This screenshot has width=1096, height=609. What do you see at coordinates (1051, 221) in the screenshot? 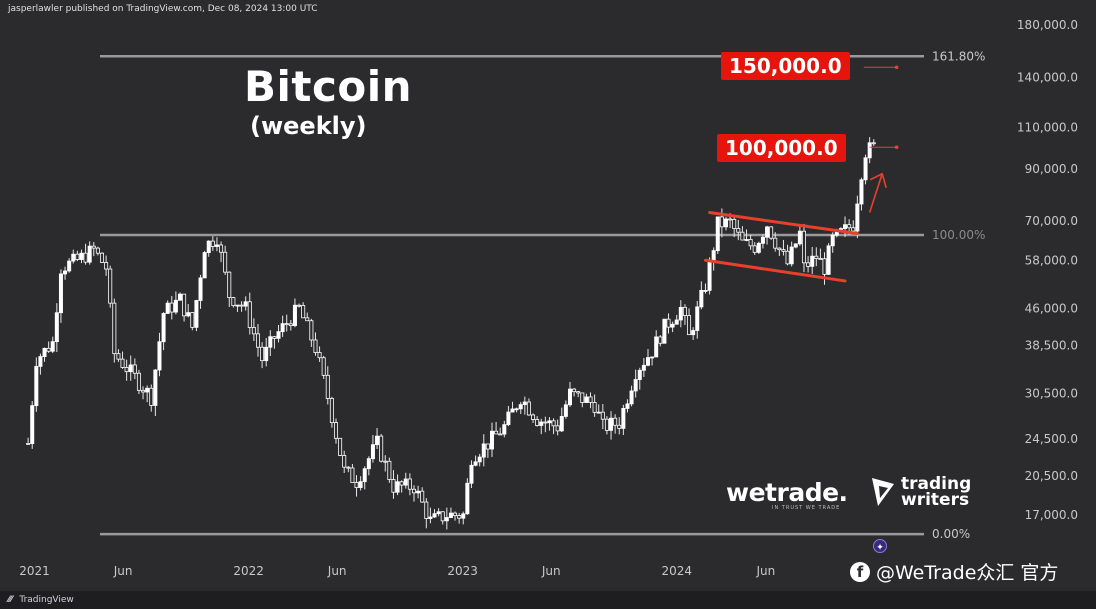
I see `price-tick-label: 70,000.0` at bounding box center [1051, 221].